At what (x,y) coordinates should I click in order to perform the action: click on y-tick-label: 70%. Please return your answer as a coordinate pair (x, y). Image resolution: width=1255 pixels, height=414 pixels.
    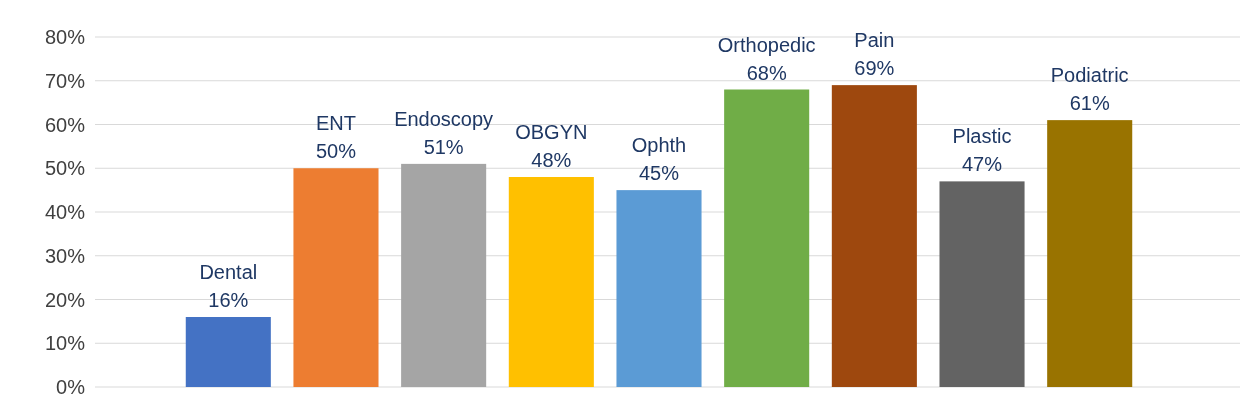
    Looking at the image, I should click on (65, 80).